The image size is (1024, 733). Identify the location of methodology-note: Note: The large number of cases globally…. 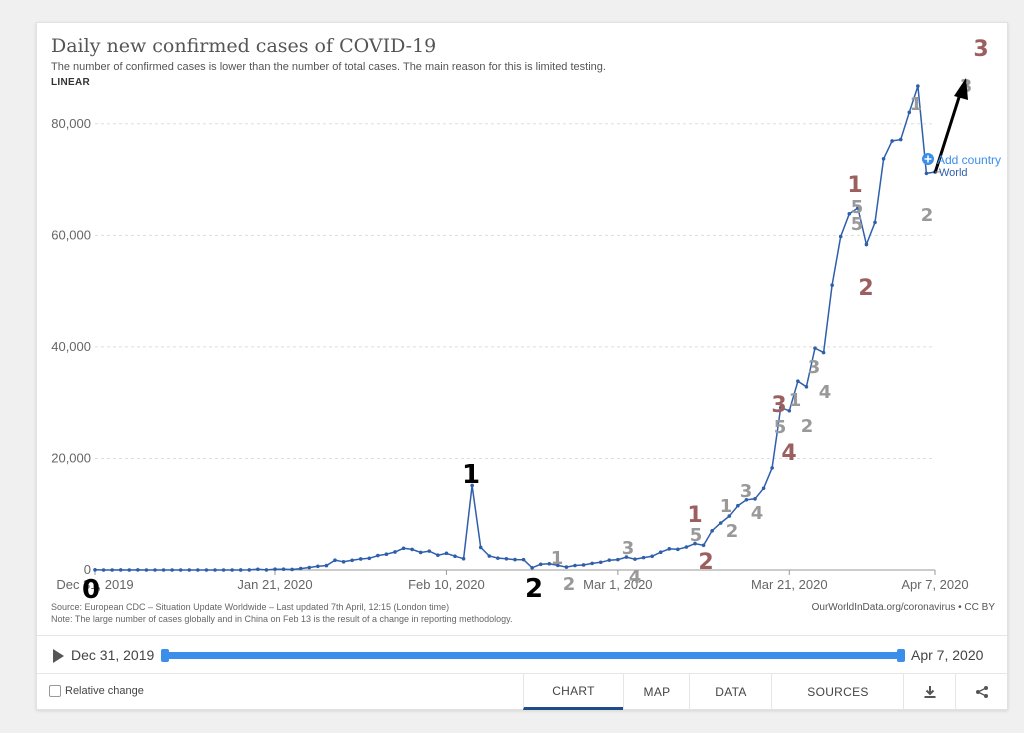
(282, 619).